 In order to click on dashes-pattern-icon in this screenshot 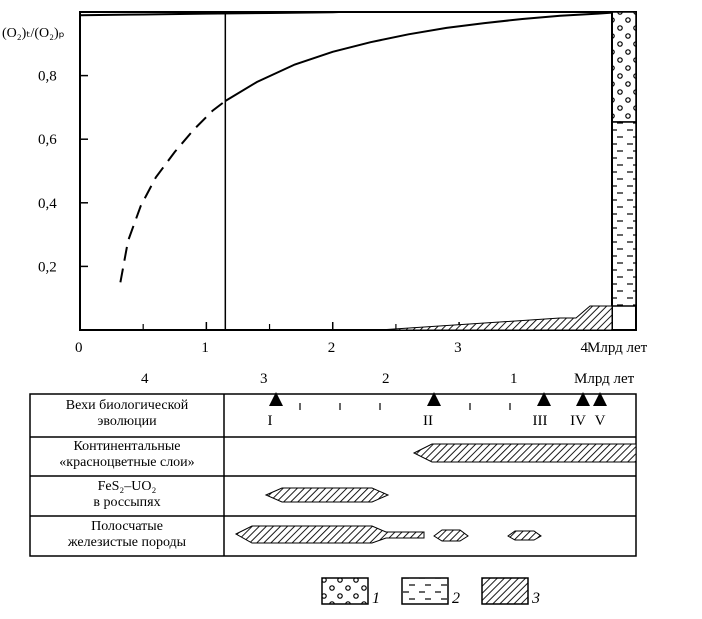, I will do `click(425, 591)`.